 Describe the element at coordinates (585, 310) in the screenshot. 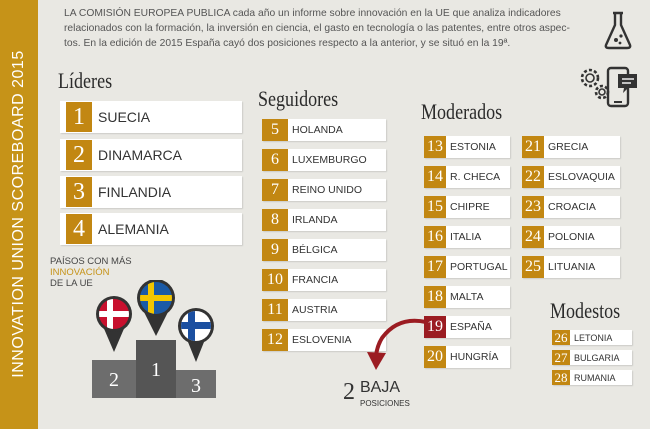

I see `modestos-title: Modestos` at that location.